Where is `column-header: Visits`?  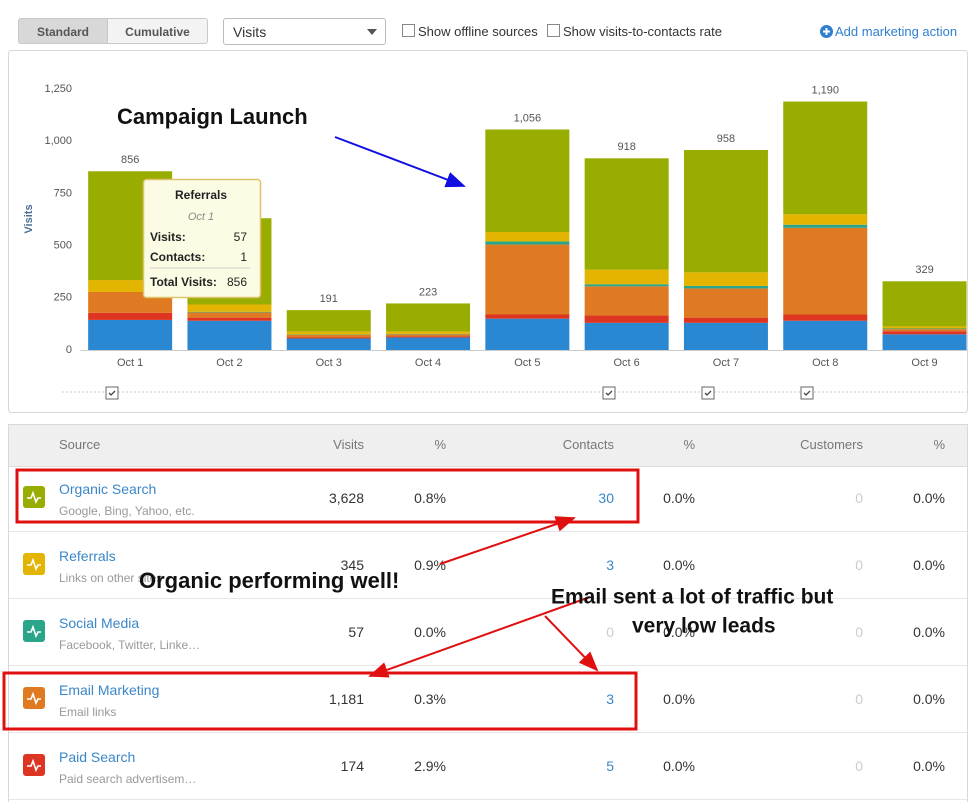 column-header: Visits is located at coordinates (348, 444).